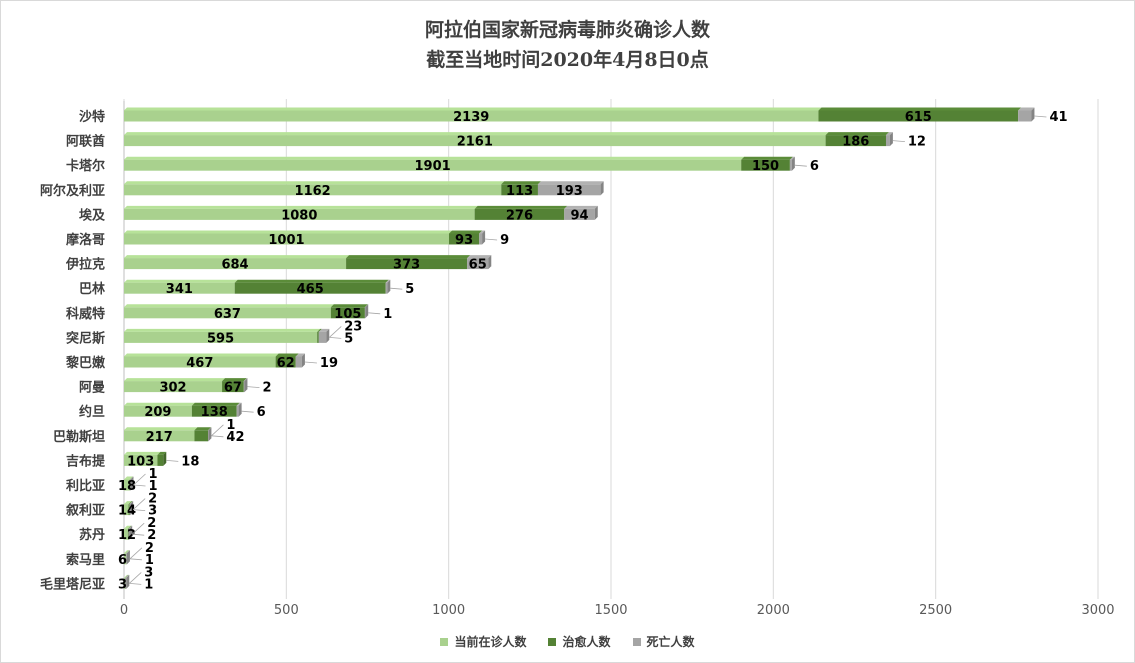 The width and height of the screenshot is (1135, 663). Describe the element at coordinates (918, 117) in the screenshot. I see `data-label: 615` at that location.